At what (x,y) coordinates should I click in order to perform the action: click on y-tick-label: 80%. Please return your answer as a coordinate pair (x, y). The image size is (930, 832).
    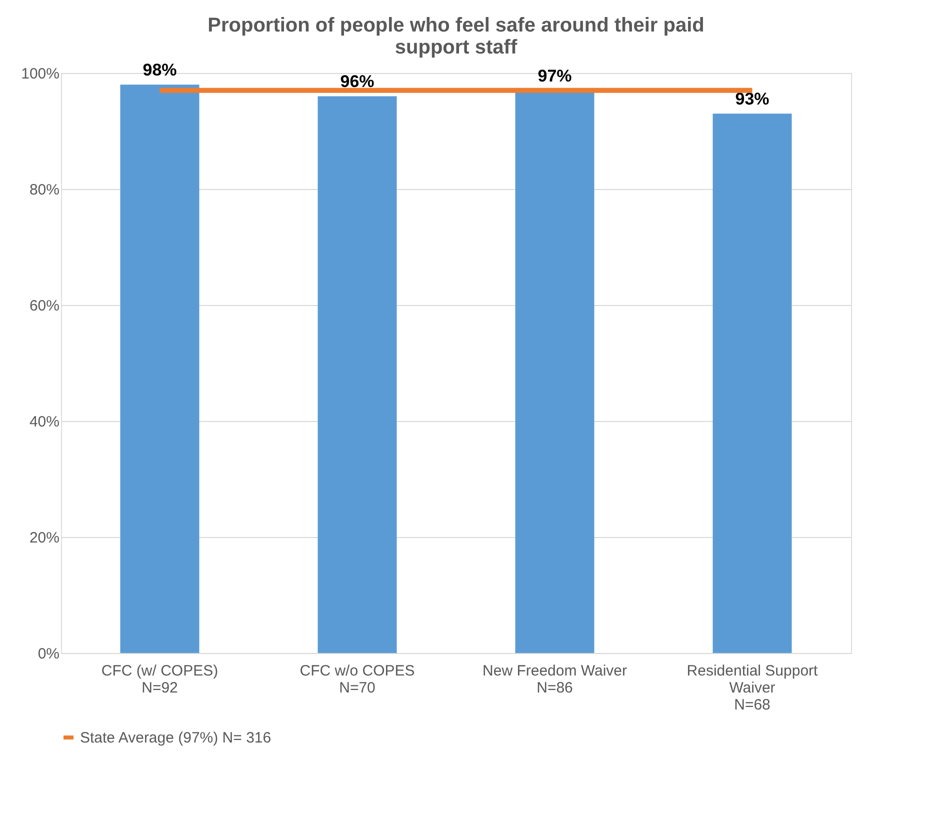
    Looking at the image, I should click on (44, 190).